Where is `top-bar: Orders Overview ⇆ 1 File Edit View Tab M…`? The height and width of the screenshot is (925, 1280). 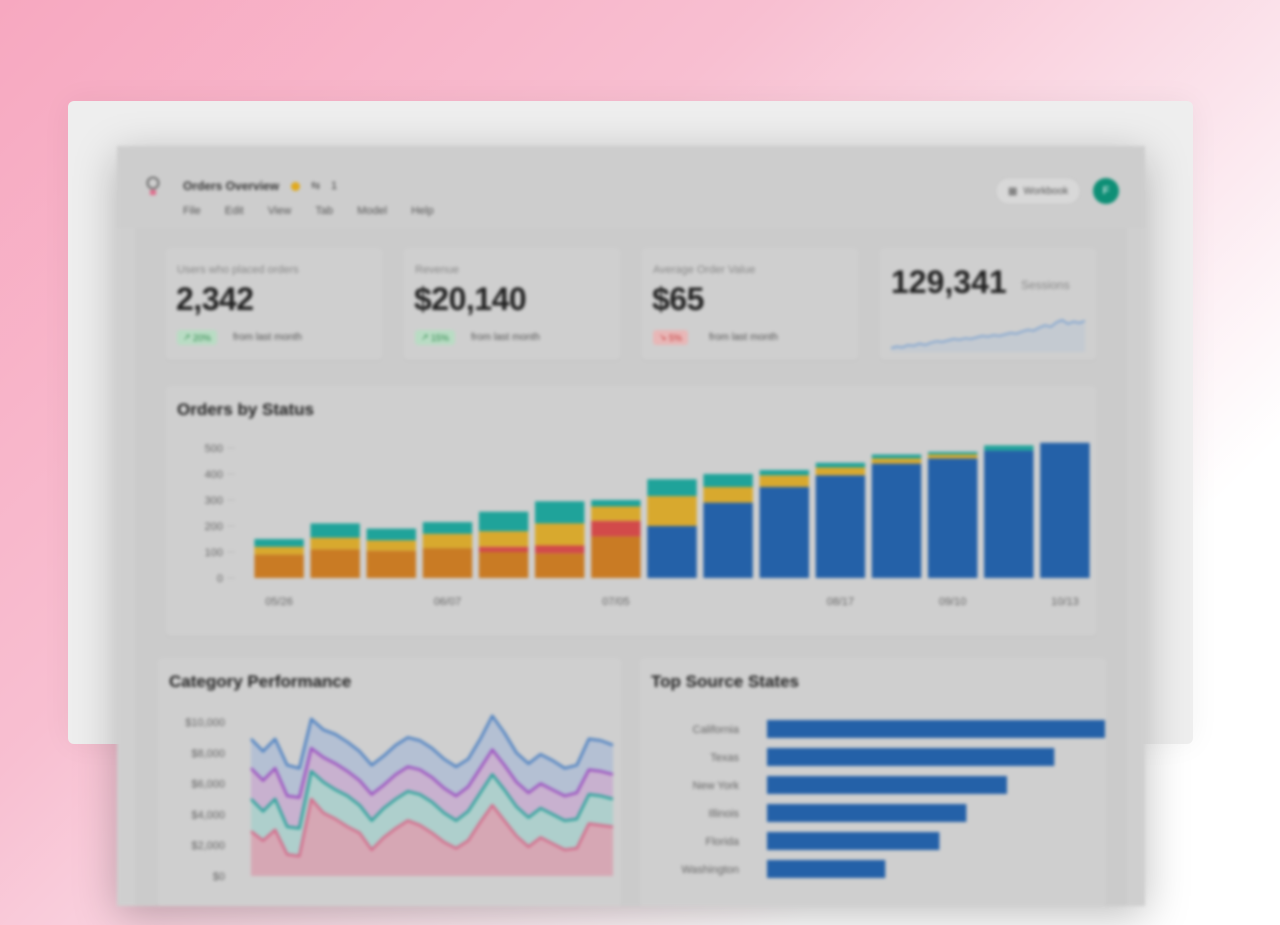 top-bar: Orders Overview ⇆ 1 File Edit View Tab M… is located at coordinates (631, 187).